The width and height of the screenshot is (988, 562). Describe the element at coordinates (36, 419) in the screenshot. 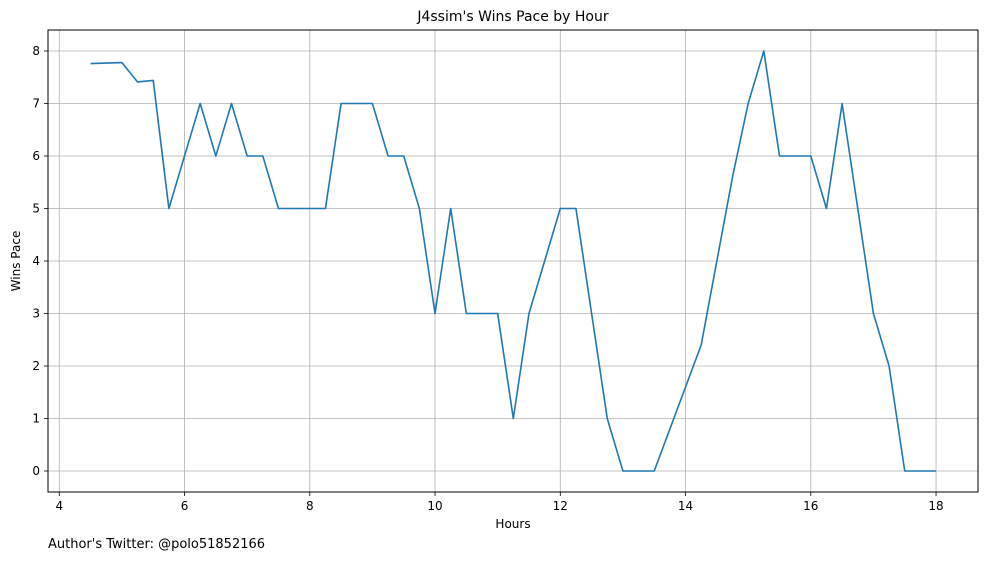

I see `y-tick-label: 1` at that location.